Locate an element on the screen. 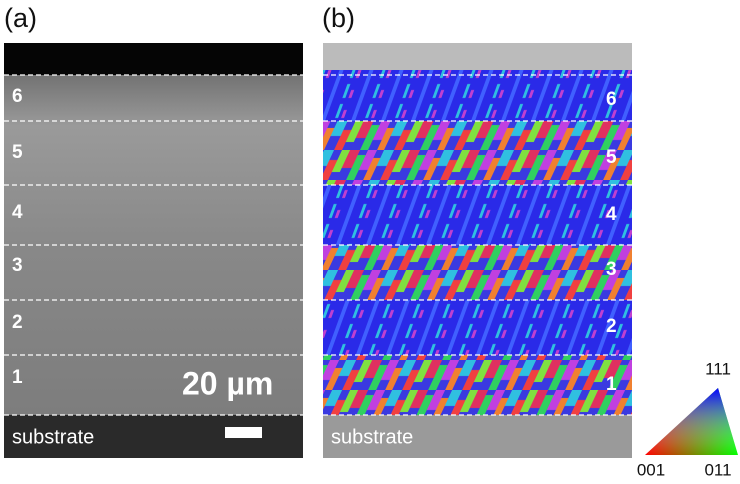  legend-label: 111 is located at coordinates (718, 368).